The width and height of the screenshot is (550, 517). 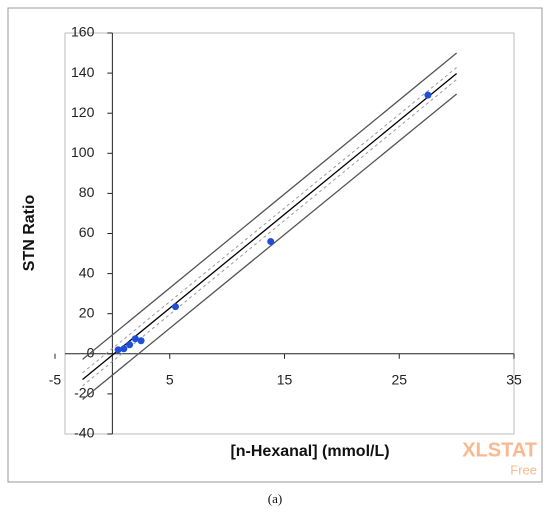 What do you see at coordinates (514, 380) in the screenshot?
I see `x-tick-label: 35` at bounding box center [514, 380].